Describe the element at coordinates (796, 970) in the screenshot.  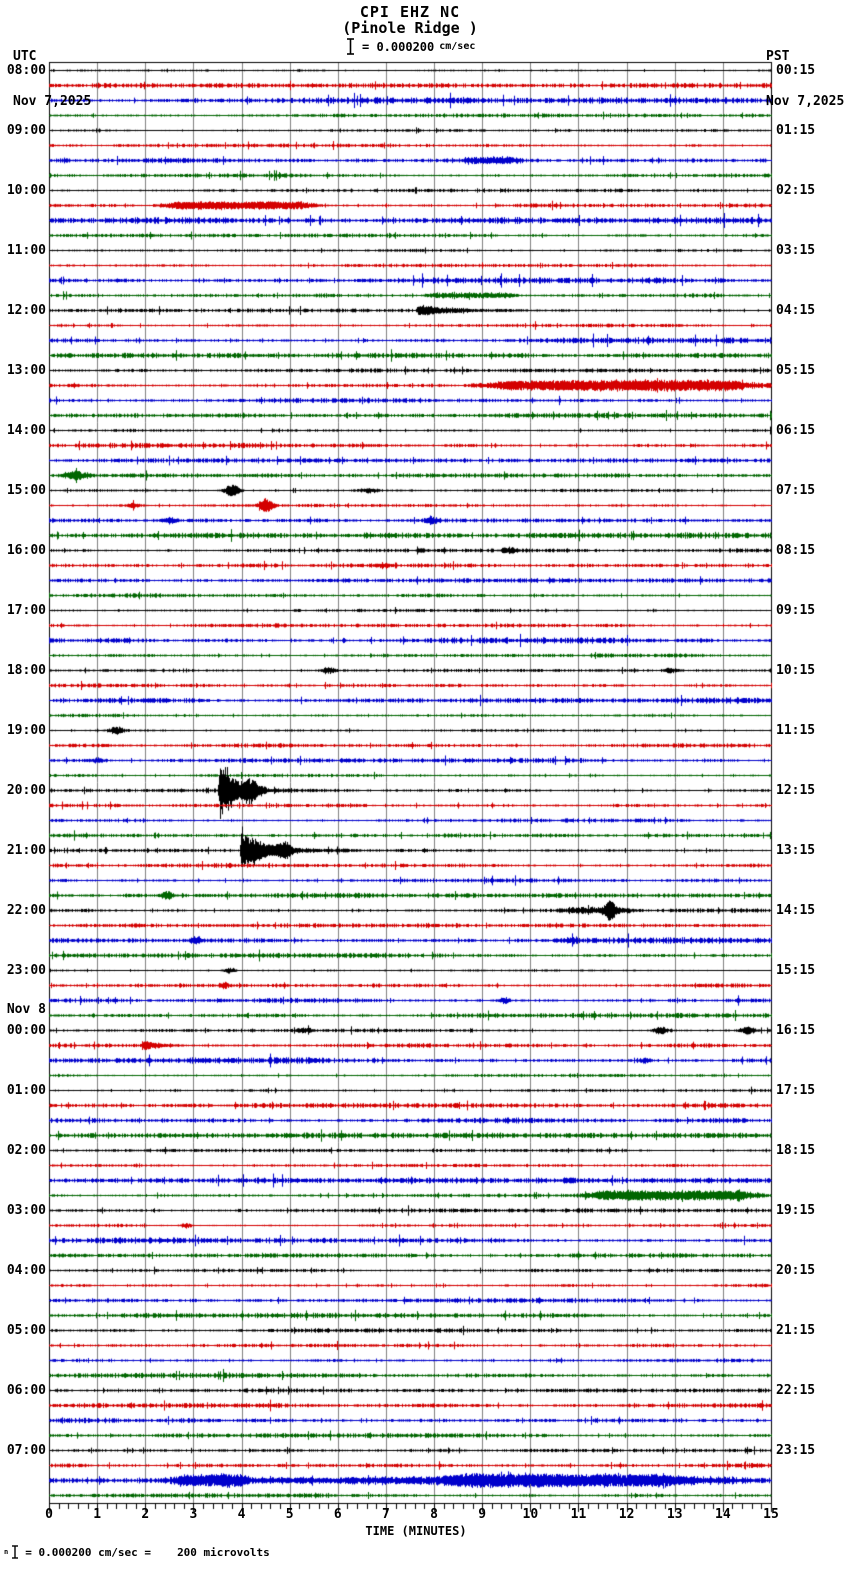
I see `pst-hour-label: 15:15` at that location.